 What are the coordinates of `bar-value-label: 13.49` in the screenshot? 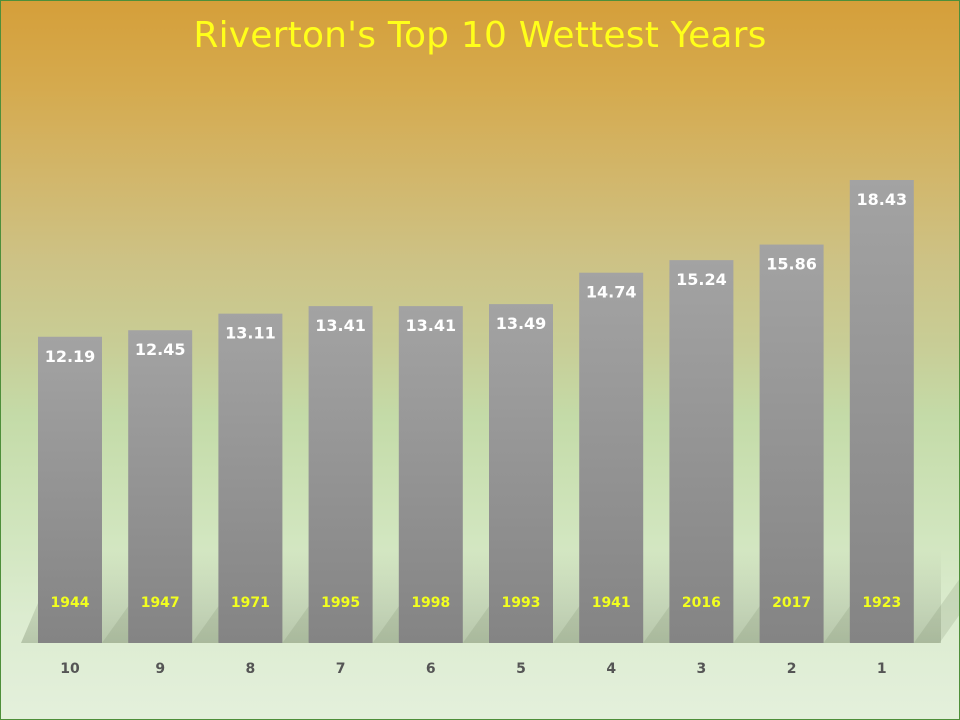 It's located at (521, 323).